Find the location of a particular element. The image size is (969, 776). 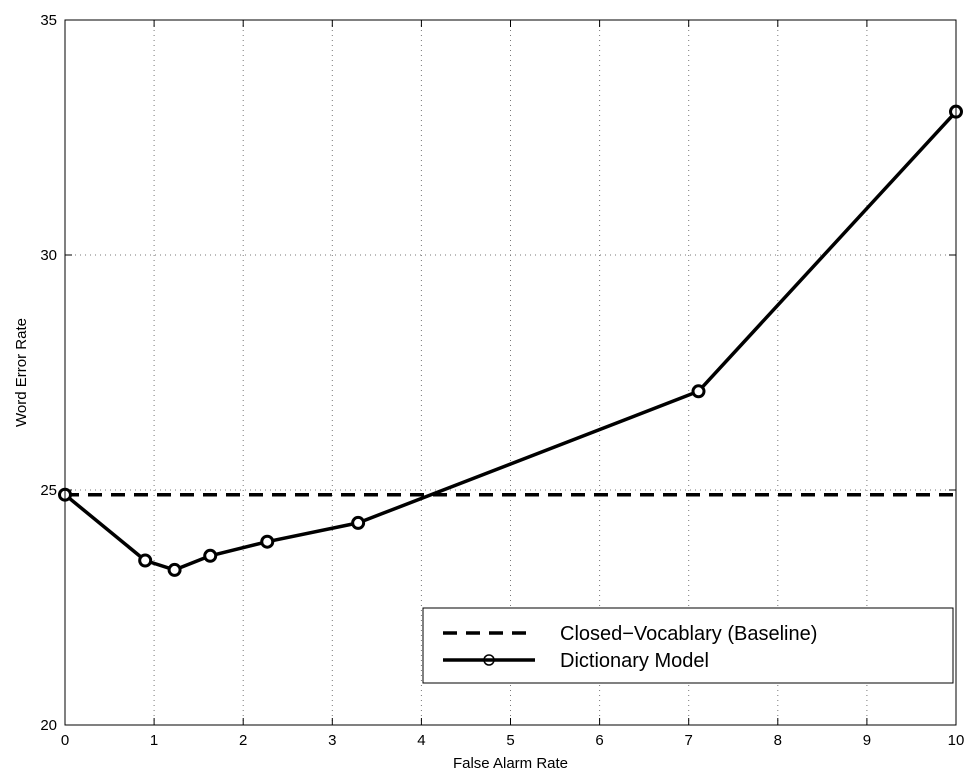

y-tick-label: 30 is located at coordinates (48, 255).